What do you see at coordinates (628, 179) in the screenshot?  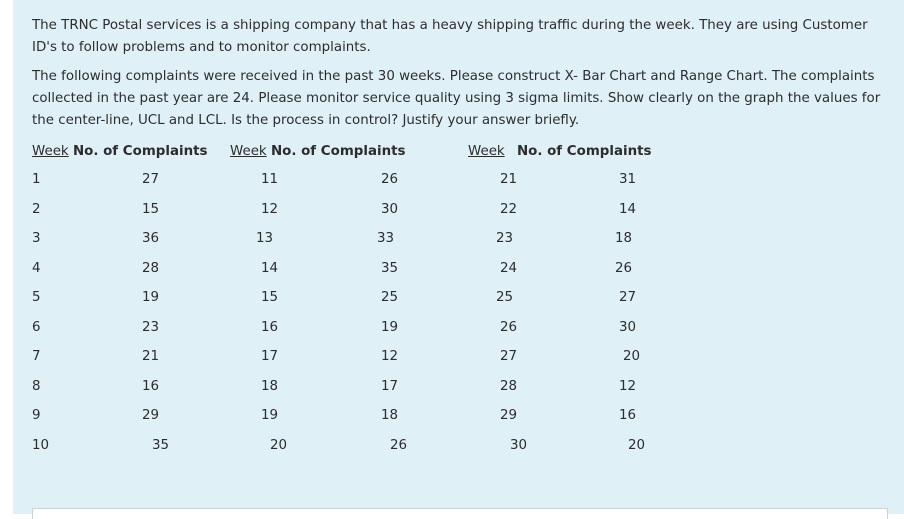 I see `complaints-value-cell: 31` at bounding box center [628, 179].